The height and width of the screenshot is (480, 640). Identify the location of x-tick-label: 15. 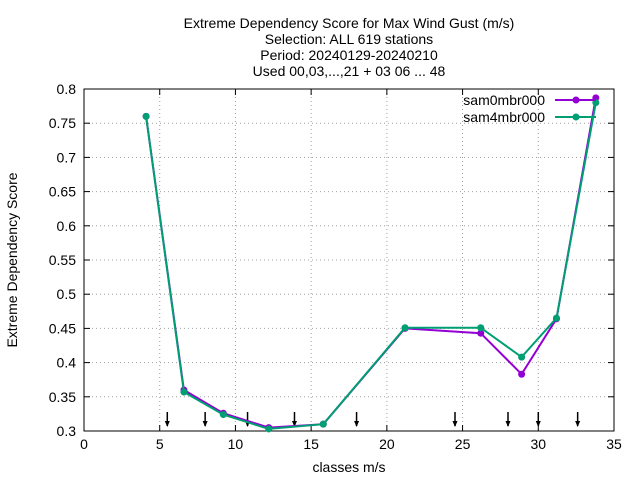
(311, 444).